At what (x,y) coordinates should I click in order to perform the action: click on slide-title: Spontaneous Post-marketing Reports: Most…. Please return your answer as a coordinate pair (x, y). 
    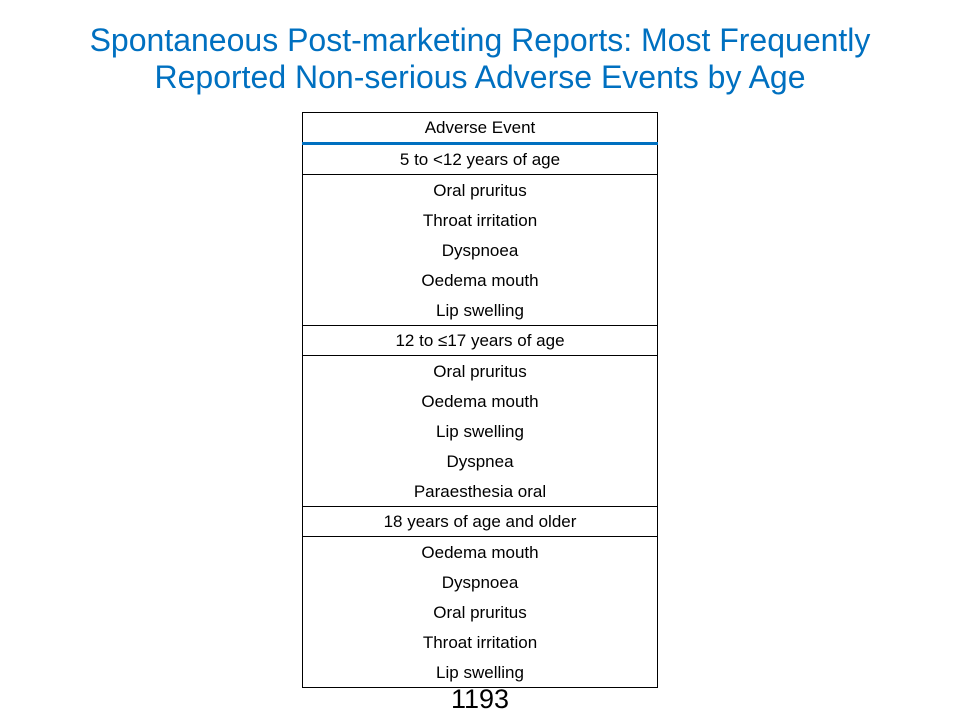
    Looking at the image, I should click on (480, 59).